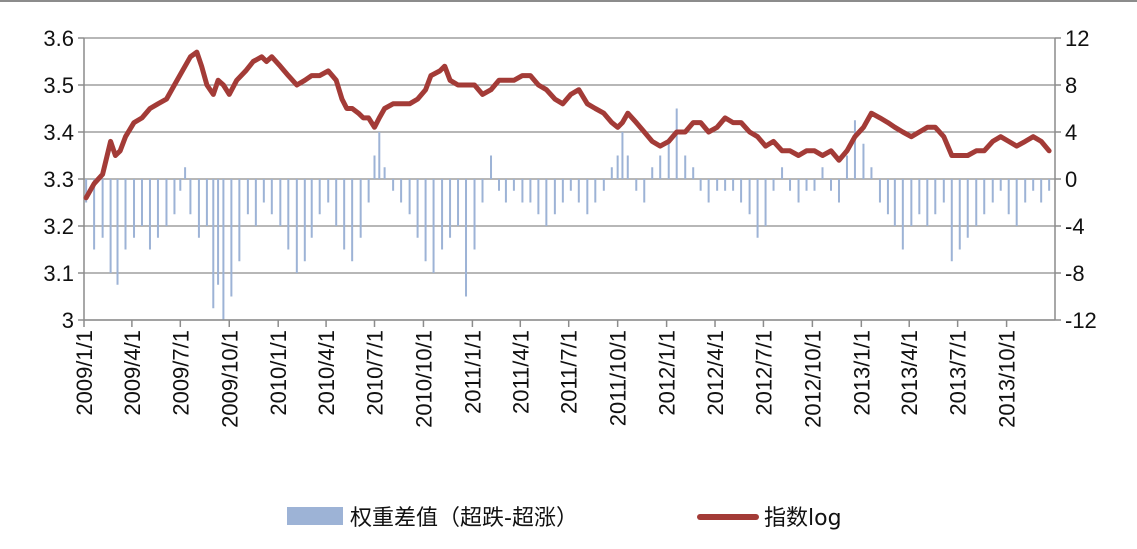 This screenshot has width=1137, height=549. Describe the element at coordinates (180, 373) in the screenshot. I see `x-tick-label: 2009/7/1` at that location.